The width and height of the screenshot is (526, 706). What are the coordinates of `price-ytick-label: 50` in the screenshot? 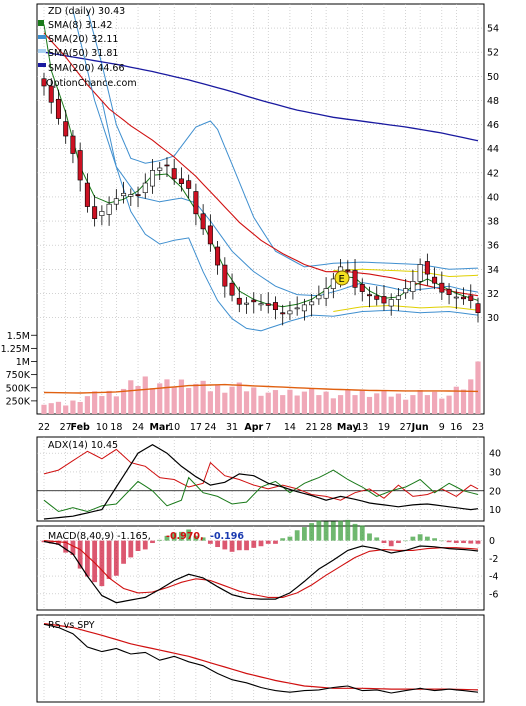 It's located at (493, 77).